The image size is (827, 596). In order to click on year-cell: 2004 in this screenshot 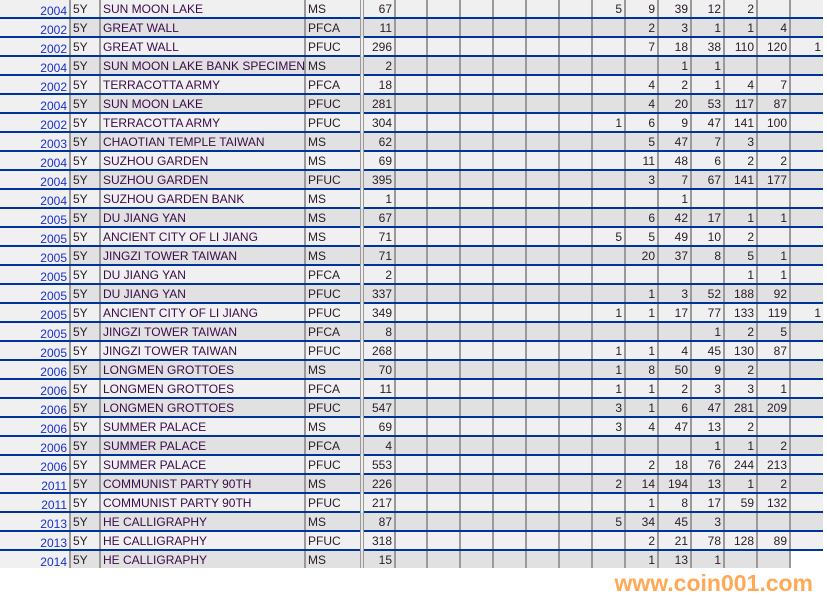, I will do `click(35, 161)`.